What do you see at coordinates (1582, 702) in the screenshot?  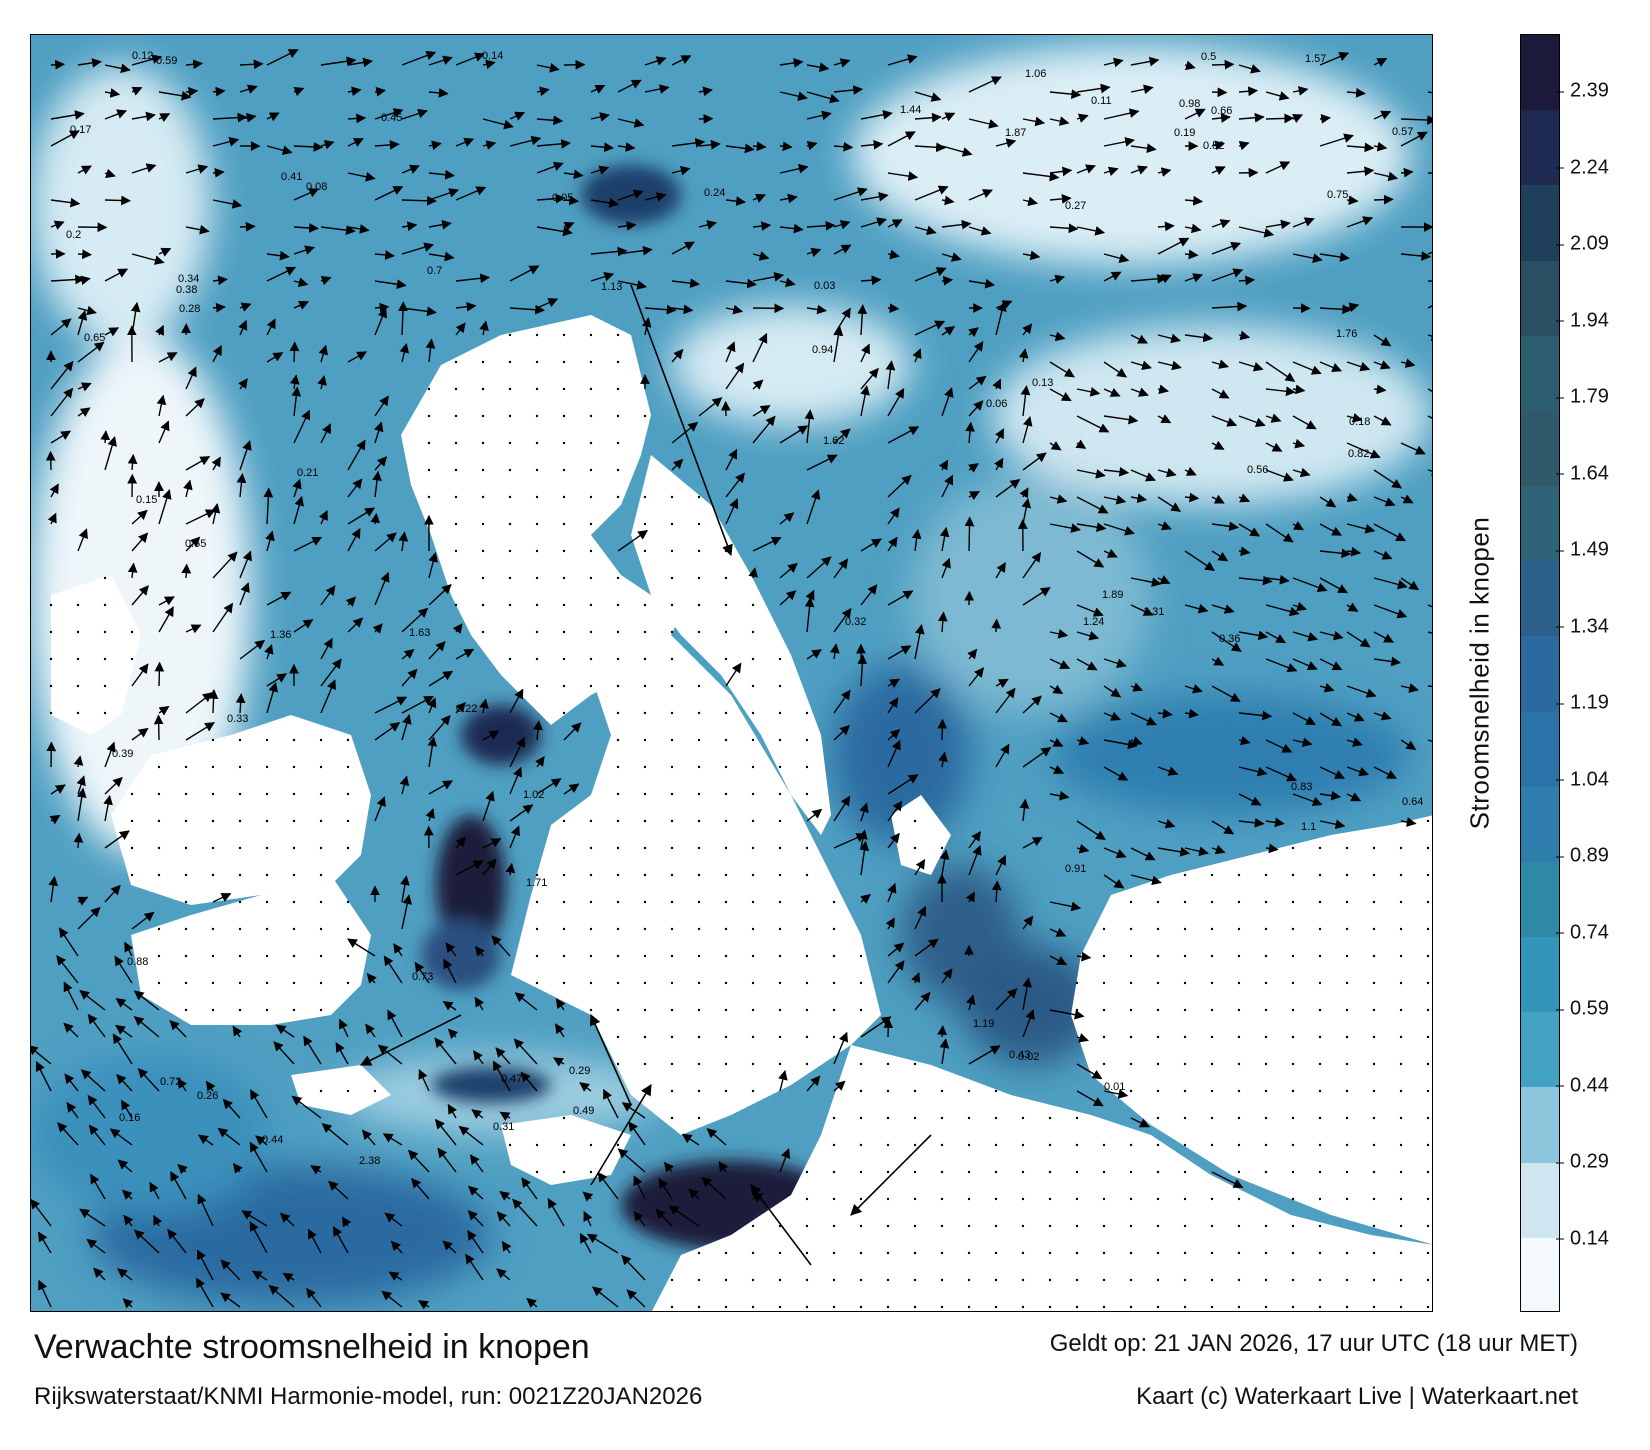 I see `colorbar-tick-label: 1.19` at bounding box center [1582, 702].